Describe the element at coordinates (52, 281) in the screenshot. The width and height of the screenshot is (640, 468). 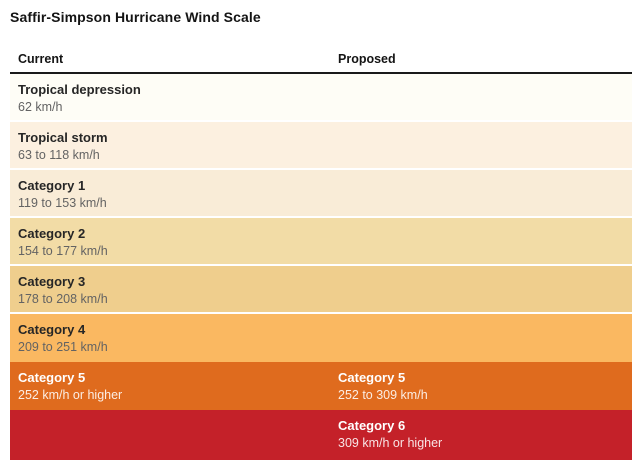
I see `category-label: Category 3` at that location.